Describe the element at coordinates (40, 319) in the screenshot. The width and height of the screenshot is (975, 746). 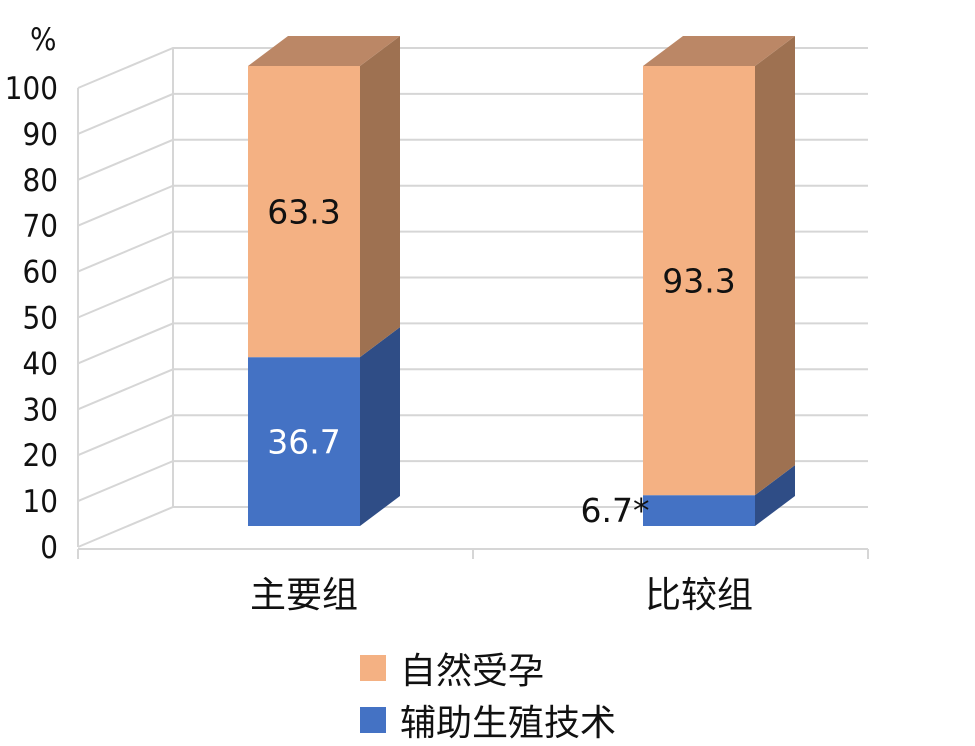
I see `y-tick-label: 50` at that location.